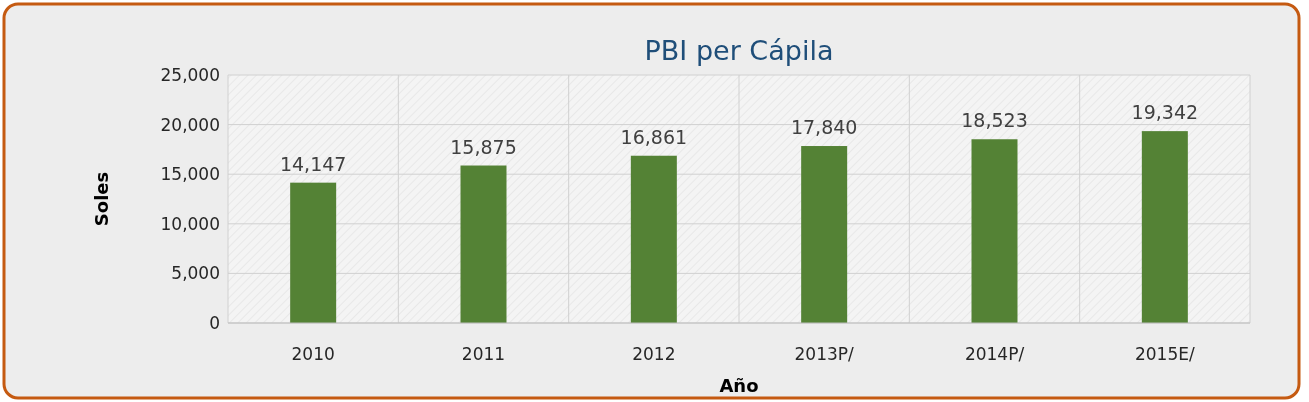  What do you see at coordinates (994, 120) in the screenshot?
I see `data-label: 18,523` at bounding box center [994, 120].